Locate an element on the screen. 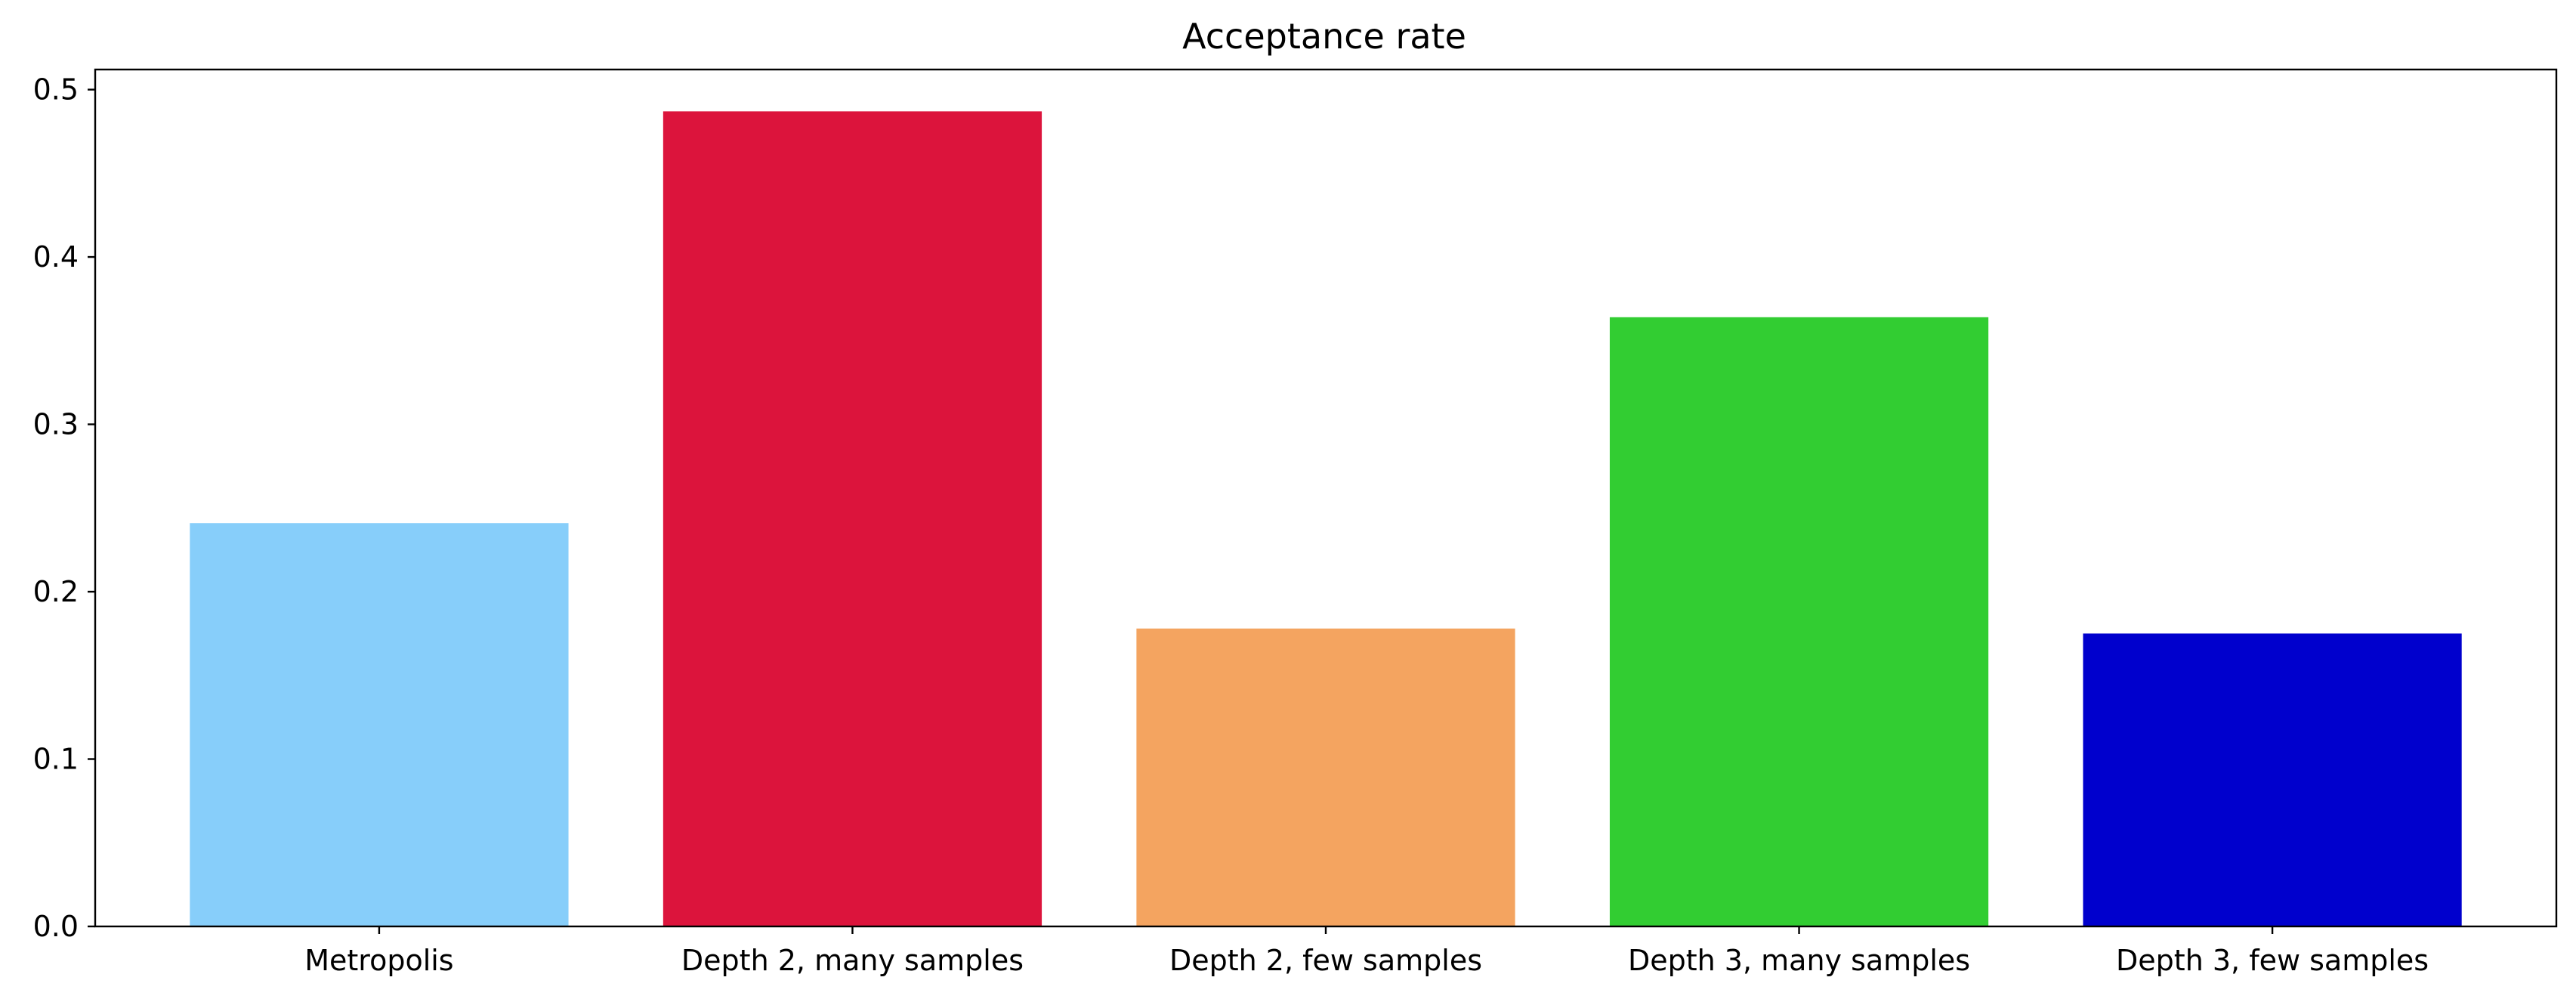 This screenshot has width=2576, height=1002. bar-metropolis is located at coordinates (379, 725).